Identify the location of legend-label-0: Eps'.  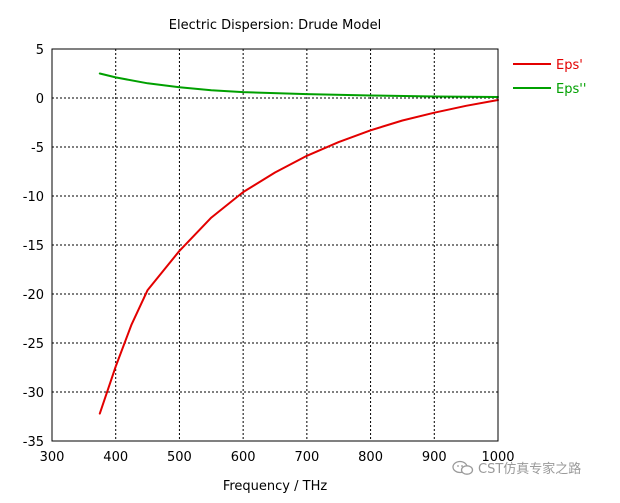
(569, 65).